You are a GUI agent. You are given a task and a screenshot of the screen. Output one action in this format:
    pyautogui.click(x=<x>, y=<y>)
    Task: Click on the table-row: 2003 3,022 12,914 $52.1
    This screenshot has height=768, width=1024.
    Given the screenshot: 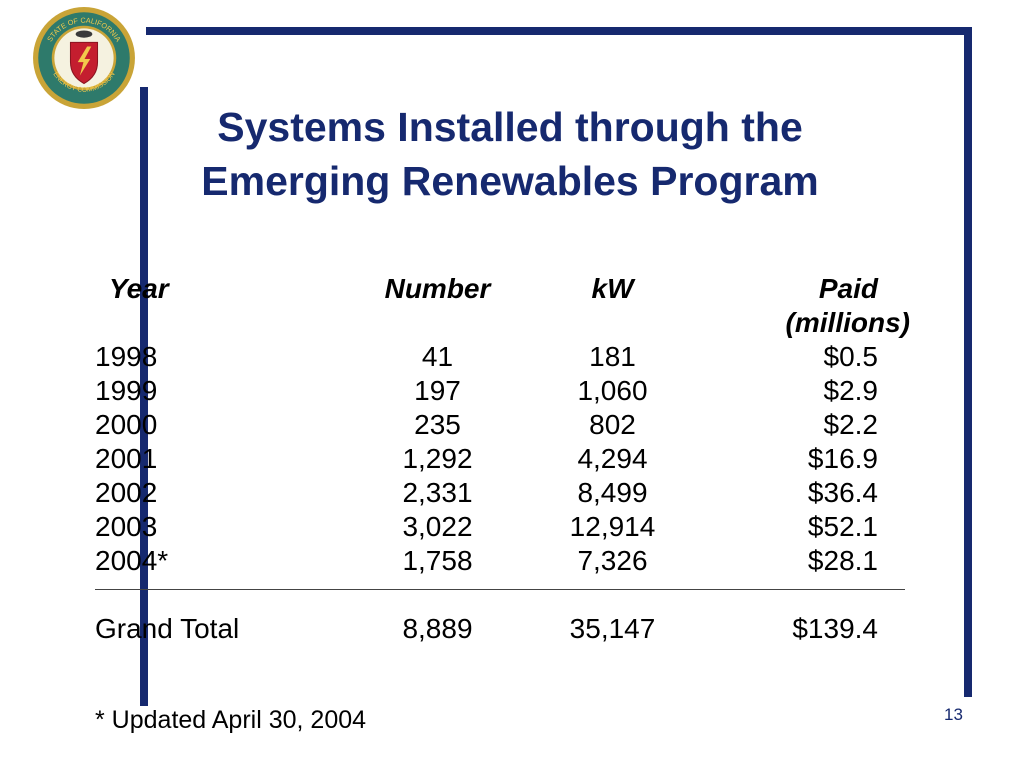 What is the action you would take?
    pyautogui.click(x=502, y=527)
    